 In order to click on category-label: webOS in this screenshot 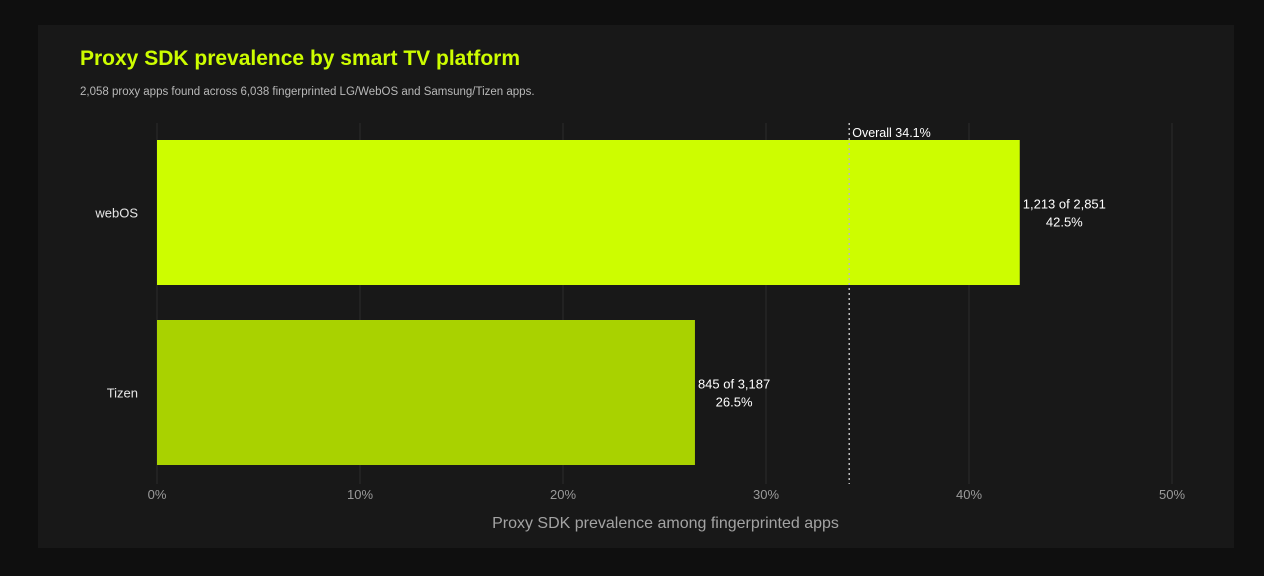, I will do `click(116, 213)`.